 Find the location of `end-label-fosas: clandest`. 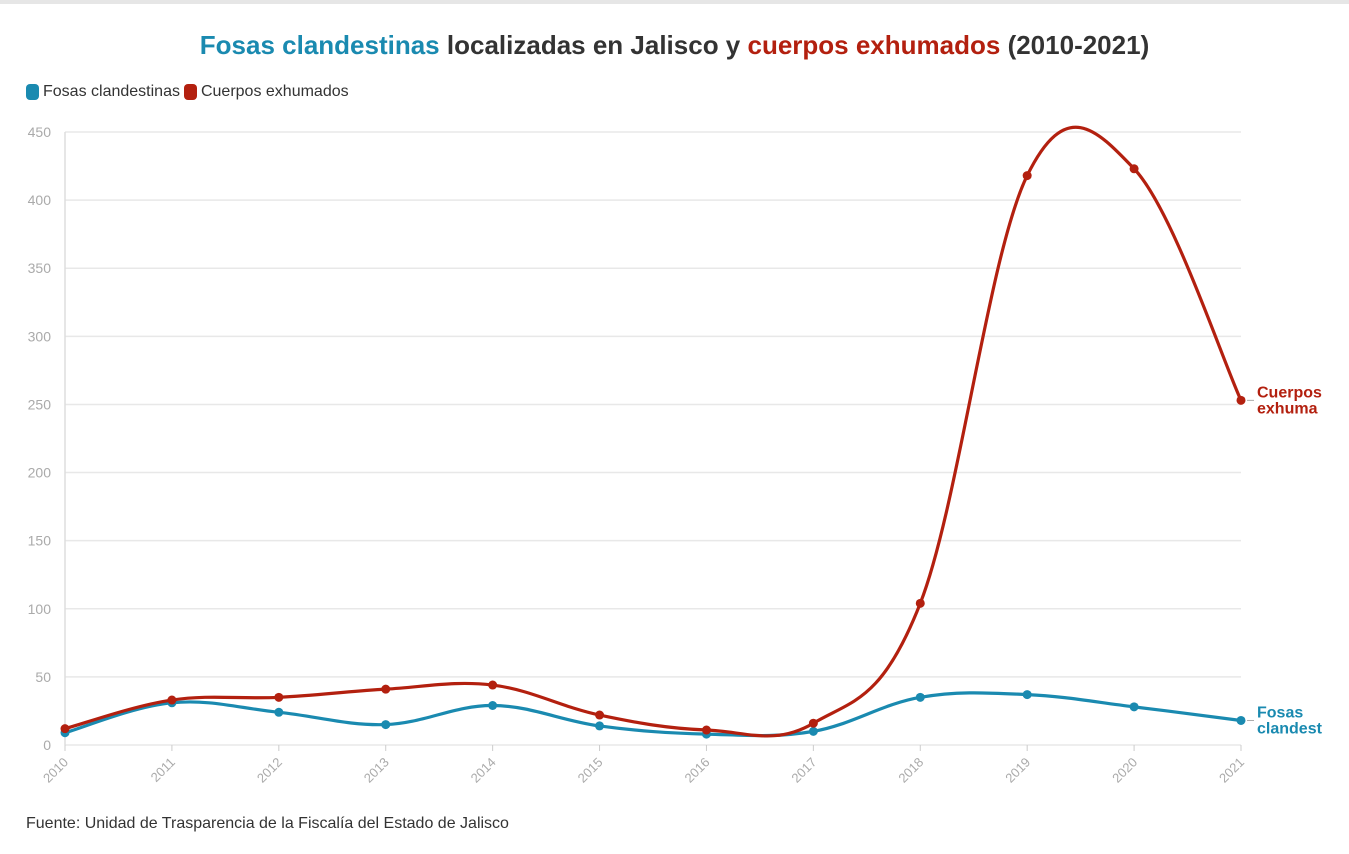

end-label-fosas: clandest is located at coordinates (1290, 728).